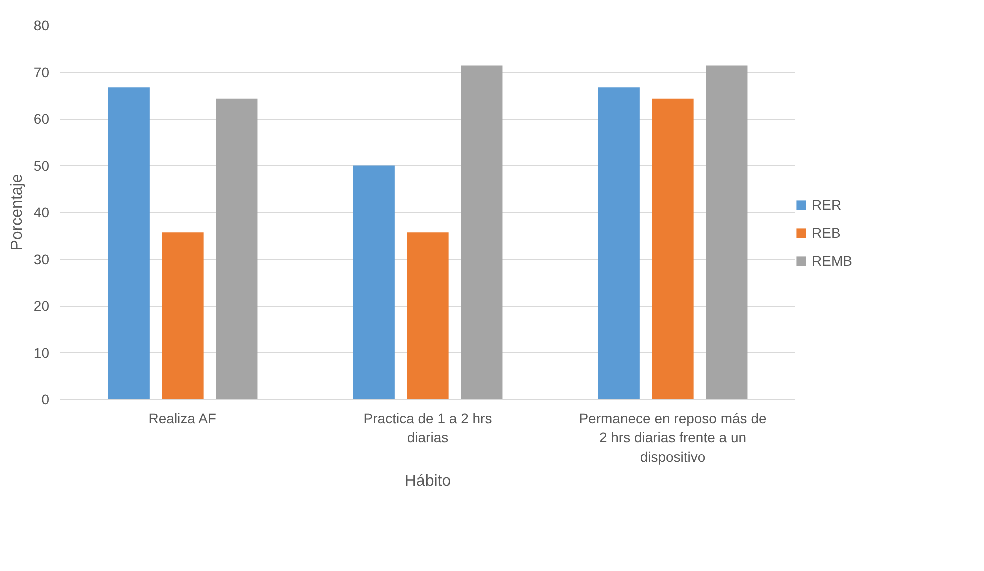  What do you see at coordinates (42, 26) in the screenshot?
I see `y-tick-label: 80` at bounding box center [42, 26].